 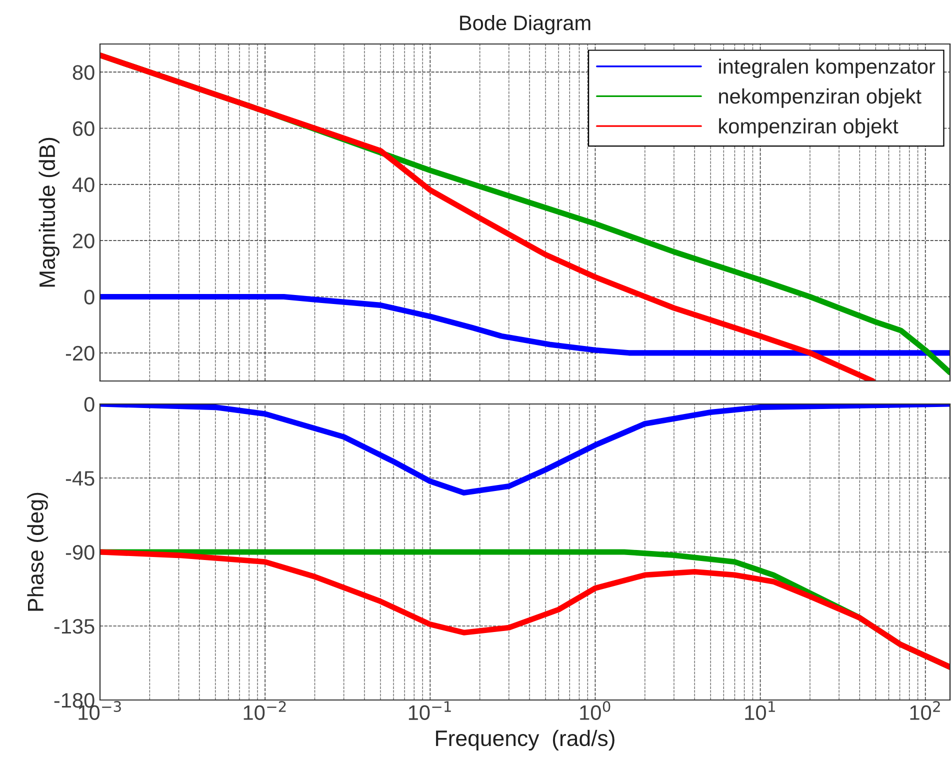 I want to click on chart-title: Bode Diagram, so click(x=525, y=24).